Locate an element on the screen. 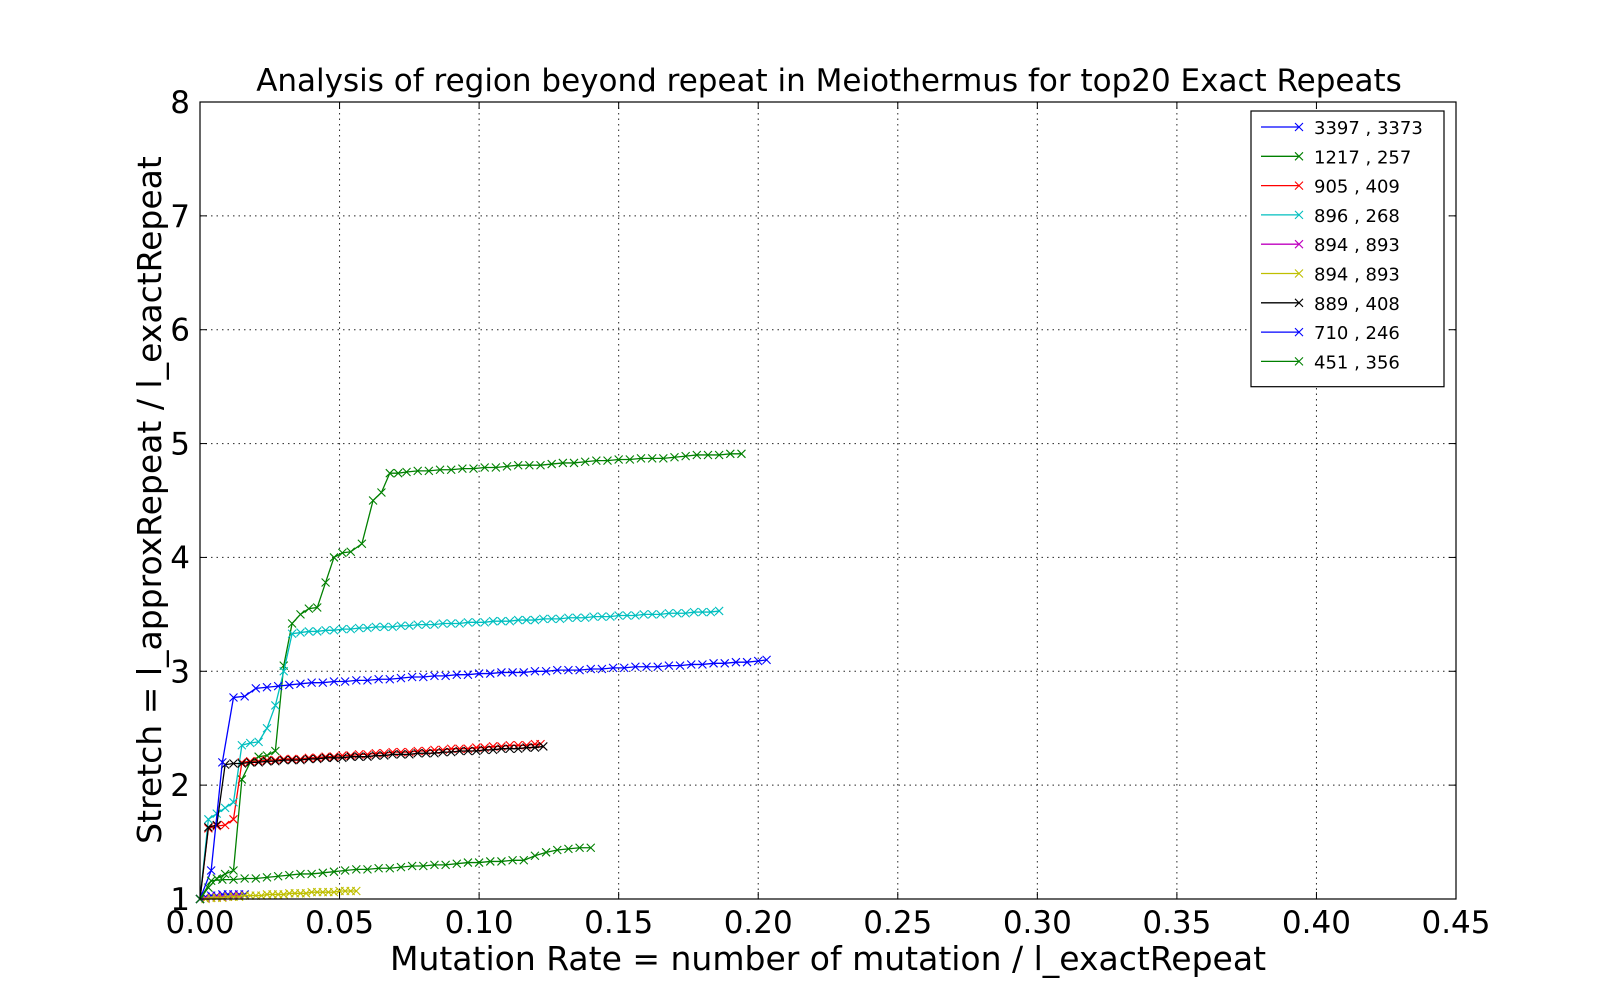 The width and height of the screenshot is (1600, 1004). legend-label: 3397 , 3373 is located at coordinates (1368, 128).